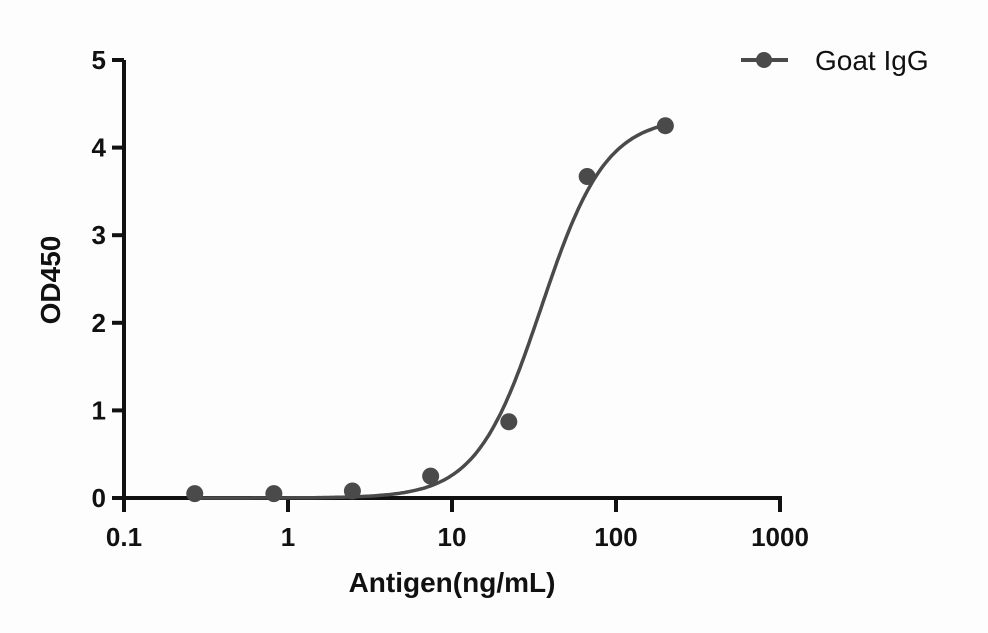  What do you see at coordinates (780, 537) in the screenshot?
I see `x-tick-label: 1000` at bounding box center [780, 537].